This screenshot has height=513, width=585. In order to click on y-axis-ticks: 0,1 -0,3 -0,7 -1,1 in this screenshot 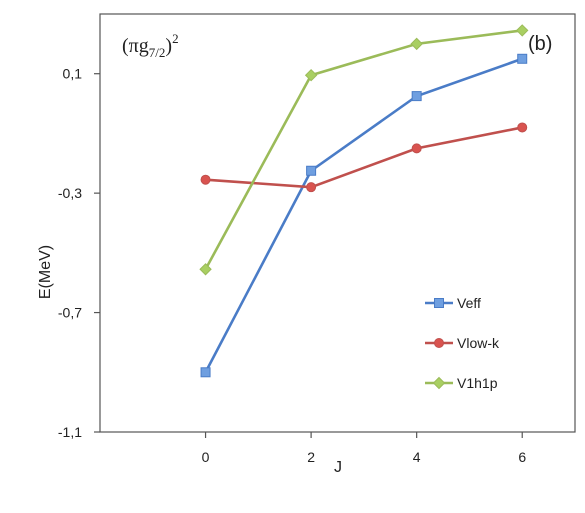, I will do `click(79, 253)`.